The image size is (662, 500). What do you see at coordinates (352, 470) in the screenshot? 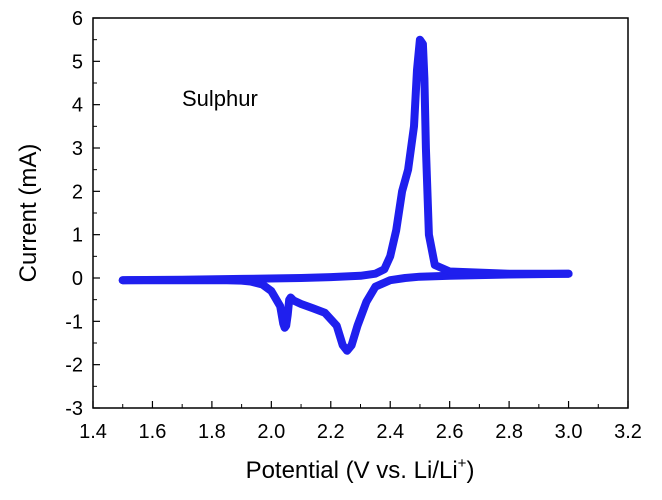
I see `x-axis-title-main: Potential (V vs. Li/Li` at bounding box center [352, 470].